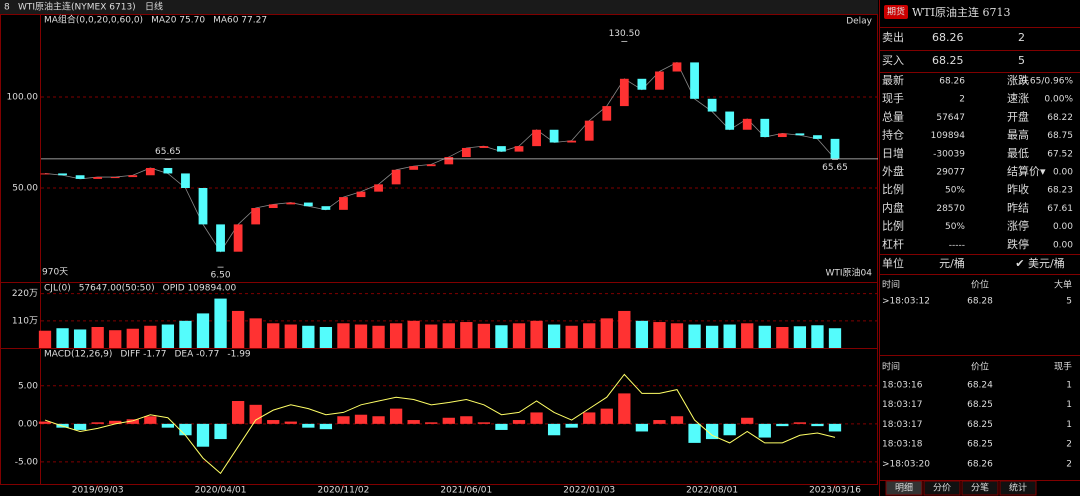 The image size is (1080, 496). What do you see at coordinates (439, 7) in the screenshot?
I see `toolbar` at bounding box center [439, 7].